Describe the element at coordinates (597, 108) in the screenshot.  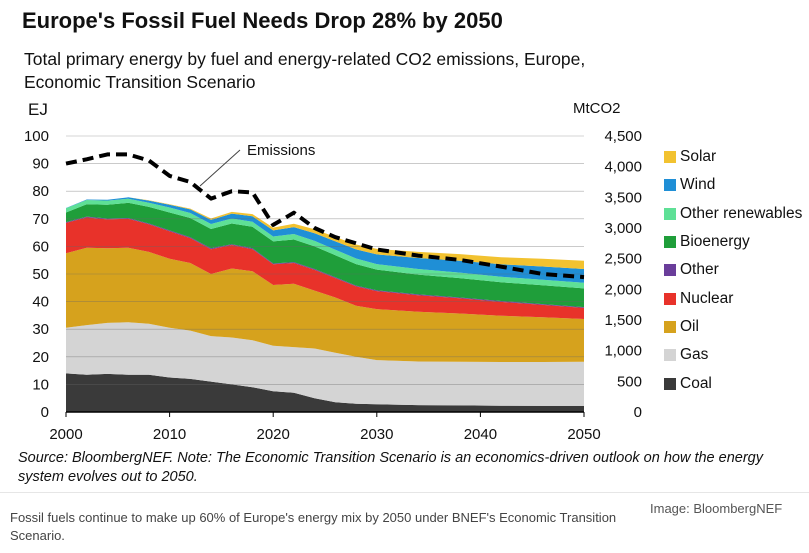
I see `right-axis-unit: MtCO2` at that location.